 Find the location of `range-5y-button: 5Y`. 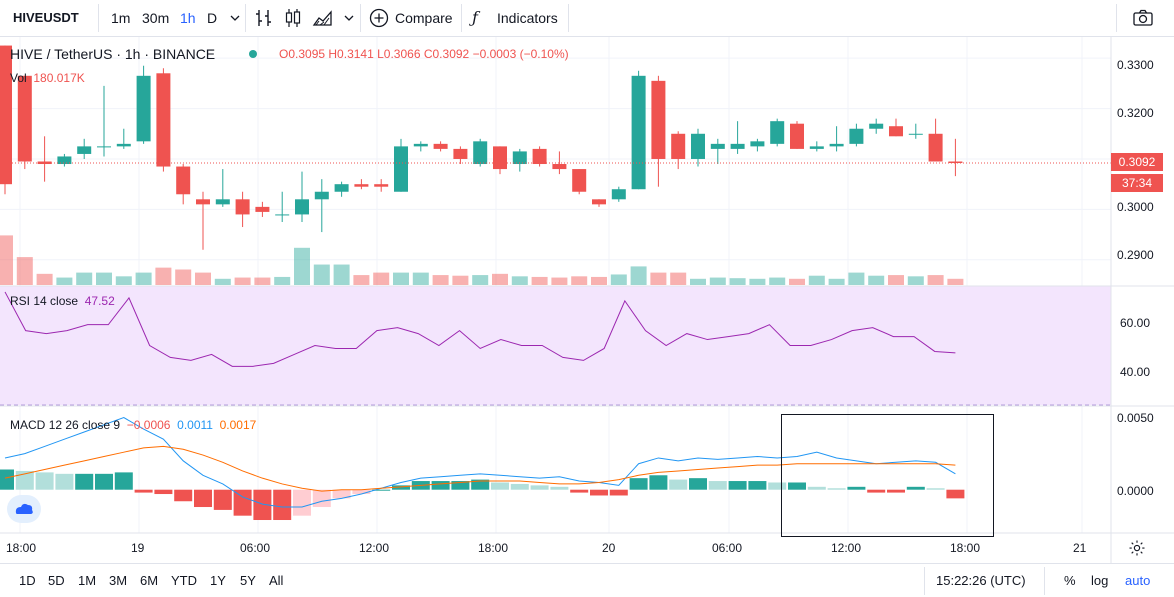

range-5y-button: 5Y is located at coordinates (248, 580).